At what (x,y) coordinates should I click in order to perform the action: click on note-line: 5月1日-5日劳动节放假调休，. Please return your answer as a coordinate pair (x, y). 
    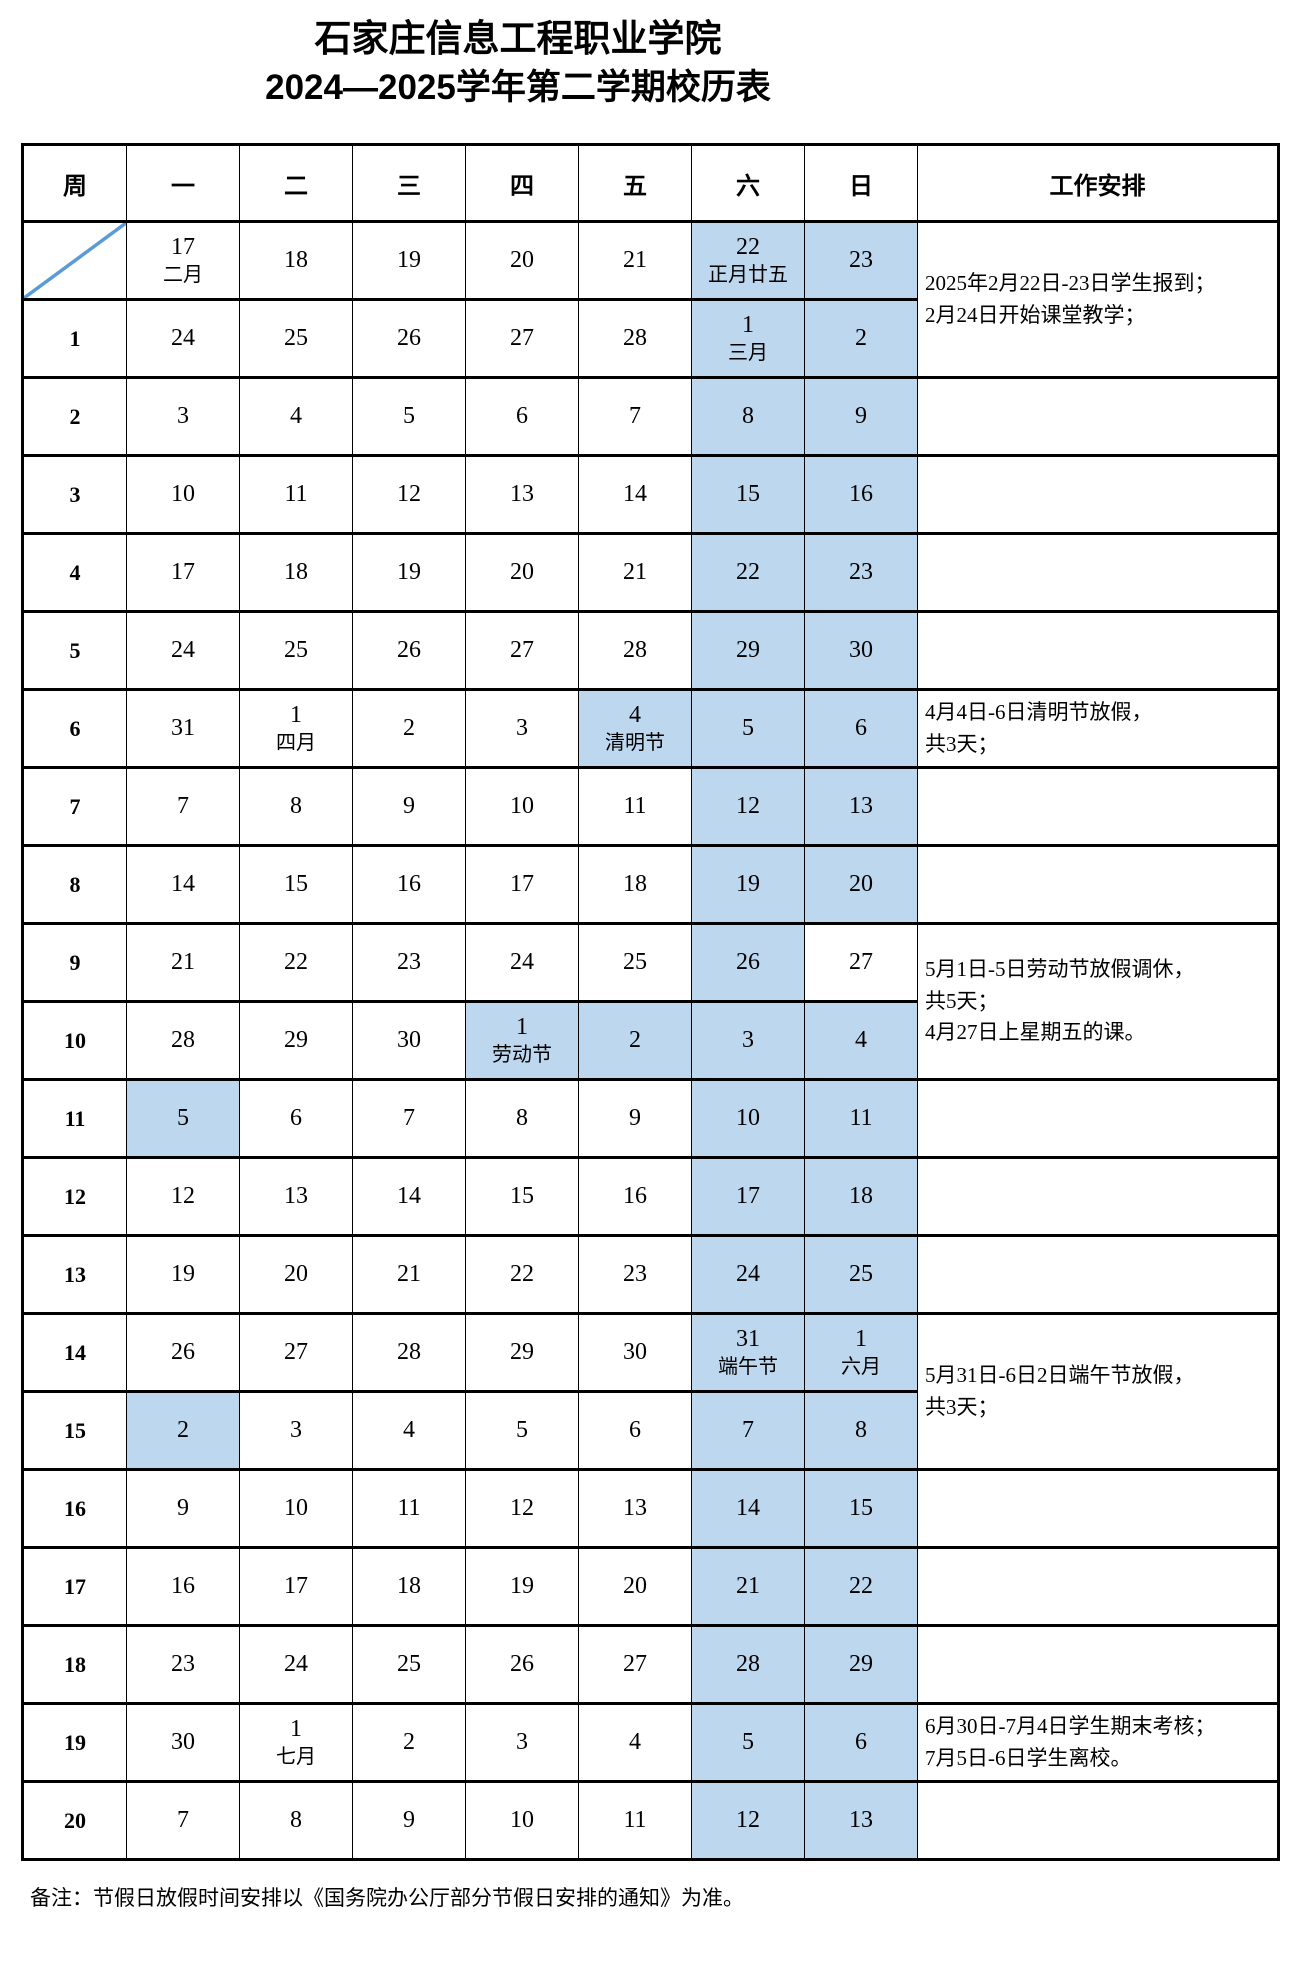
    Looking at the image, I should click on (1060, 969).